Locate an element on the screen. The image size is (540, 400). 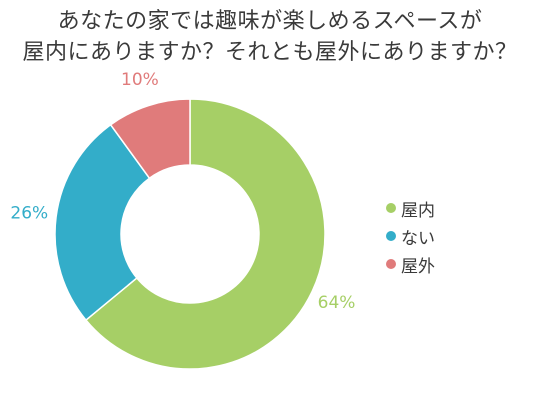
legend-item-indoor: 屋内 is located at coordinates (410, 208).